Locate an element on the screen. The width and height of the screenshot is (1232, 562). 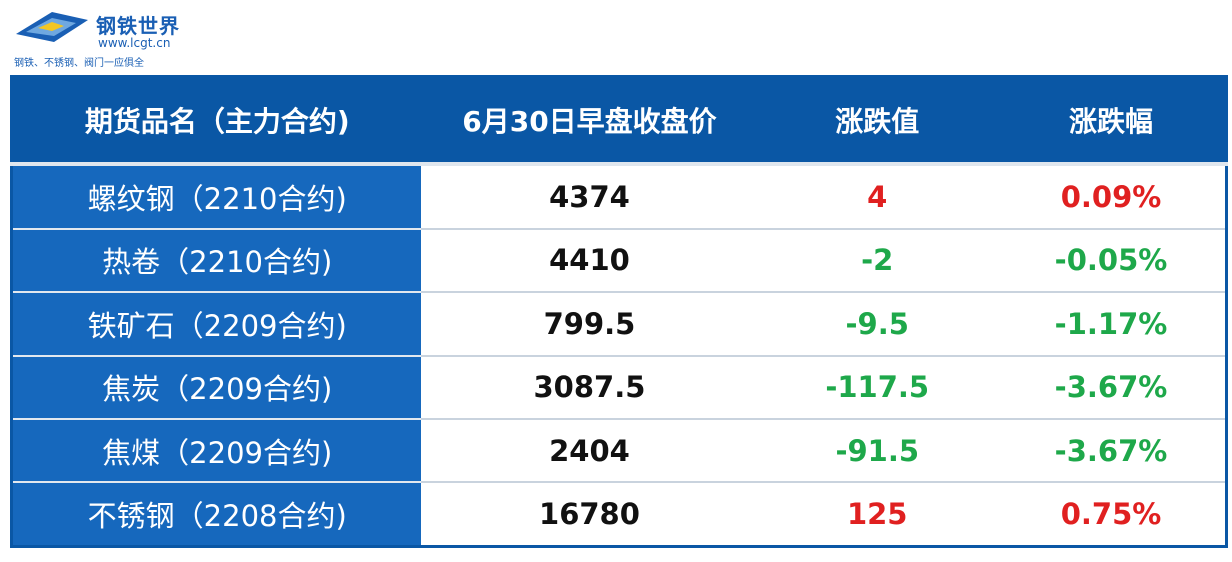
table-row: 铁矿石（2209合约) 799.5 -9.5 -1.17% is located at coordinates (619, 324).